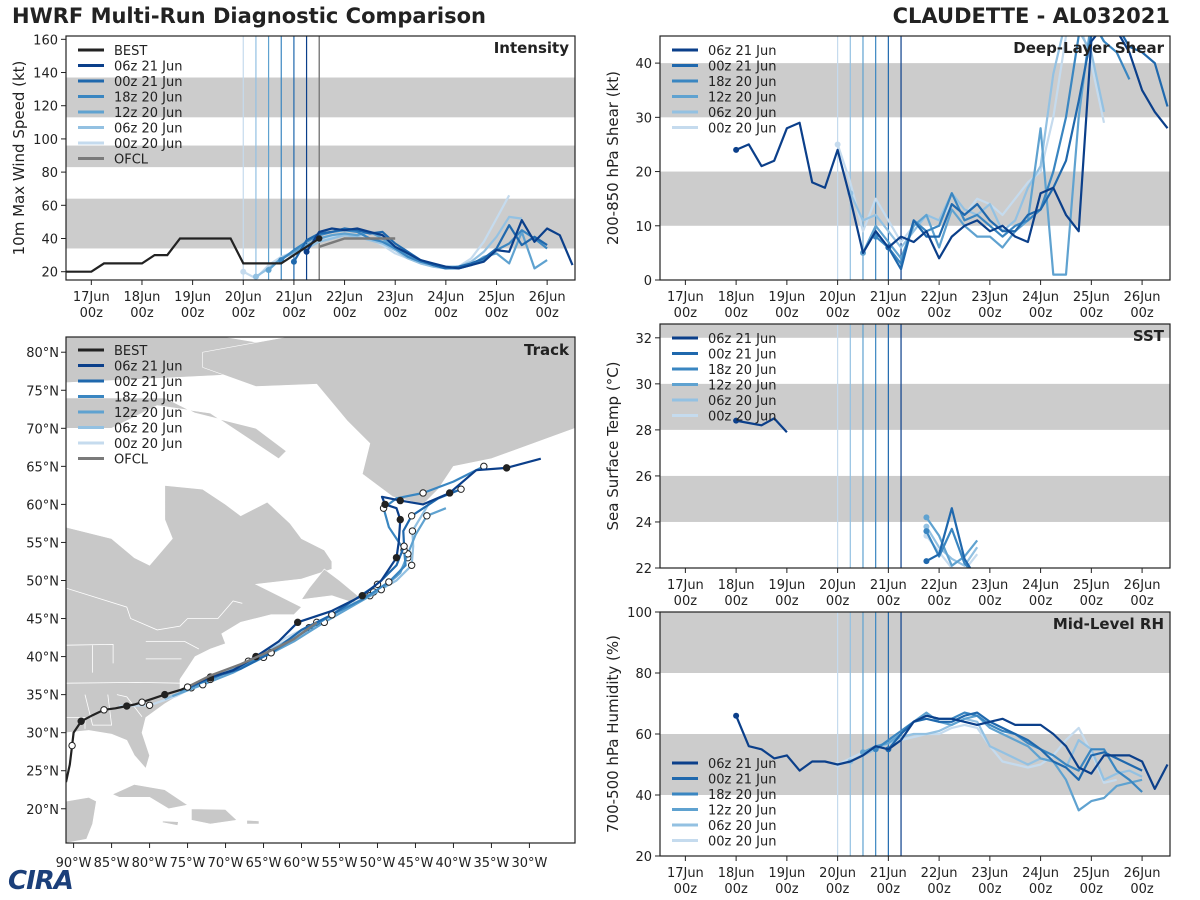  What do you see at coordinates (643, 64) in the screenshot?
I see `shear-y-tick-label: 40` at bounding box center [643, 64].